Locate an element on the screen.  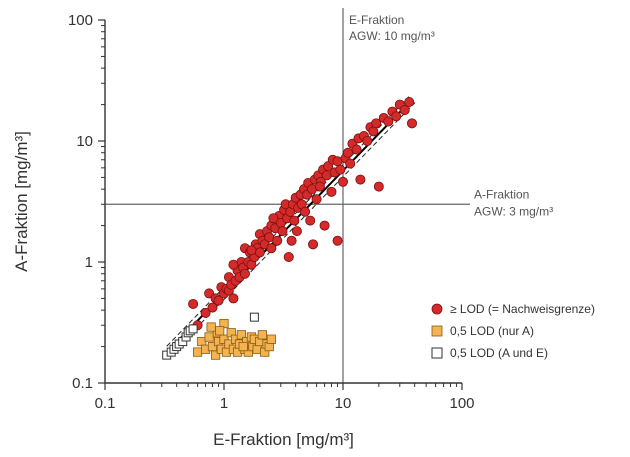
x-tick-label: 10 is located at coordinates (343, 403).